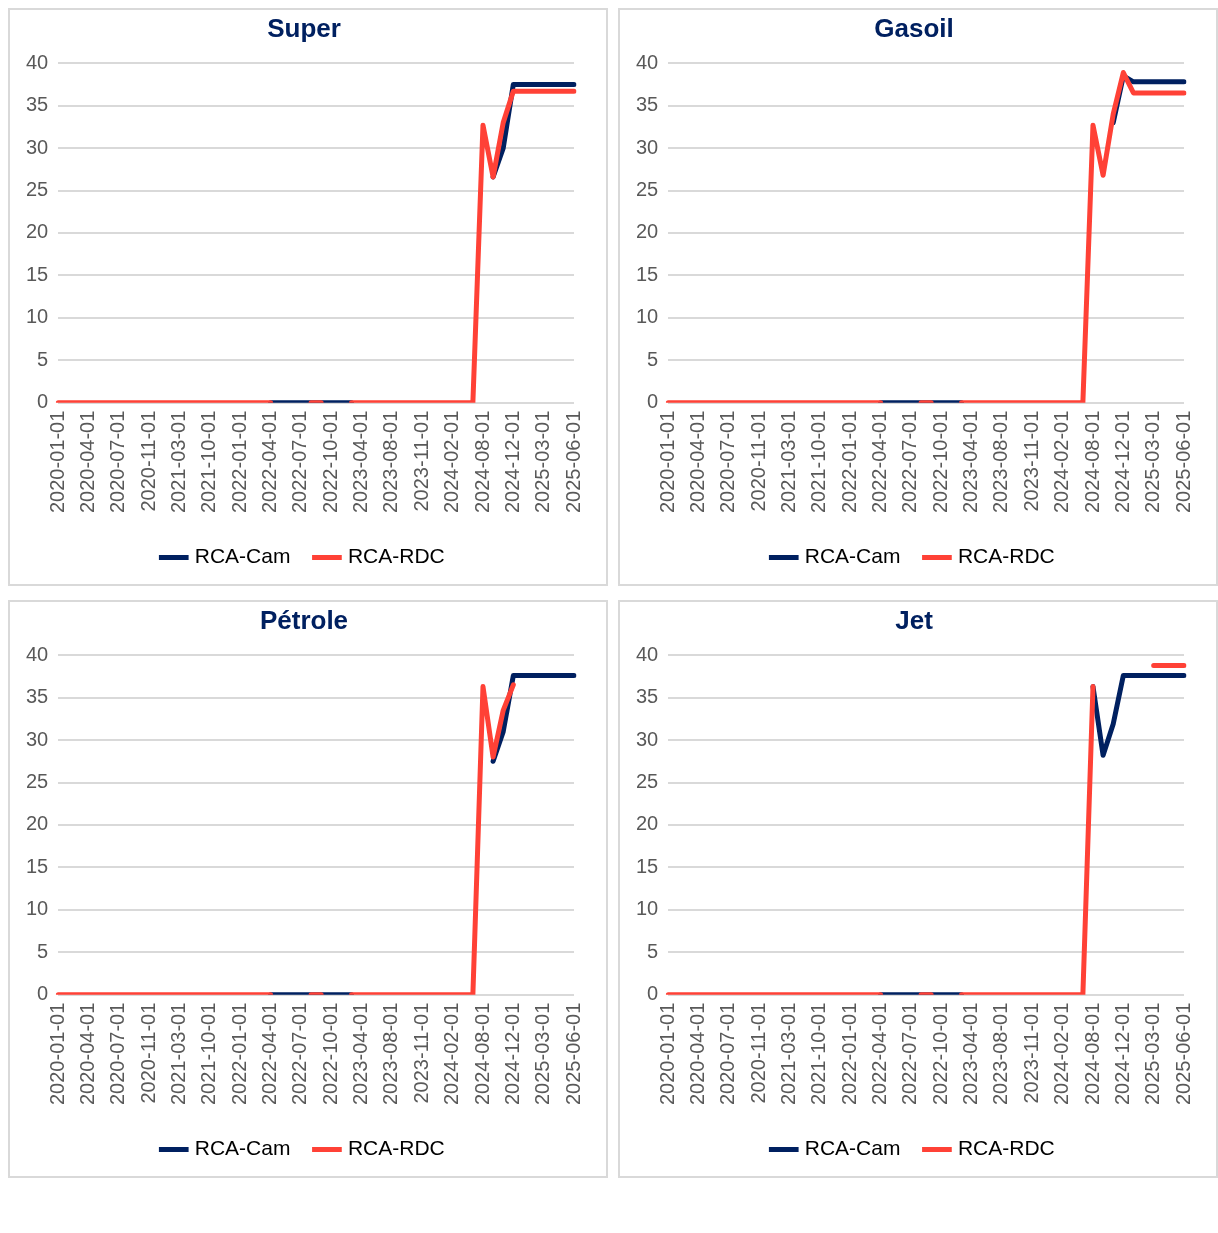 Image resolution: width=1218 pixels, height=1233 pixels. I want to click on chart-title: Jet, so click(914, 619).